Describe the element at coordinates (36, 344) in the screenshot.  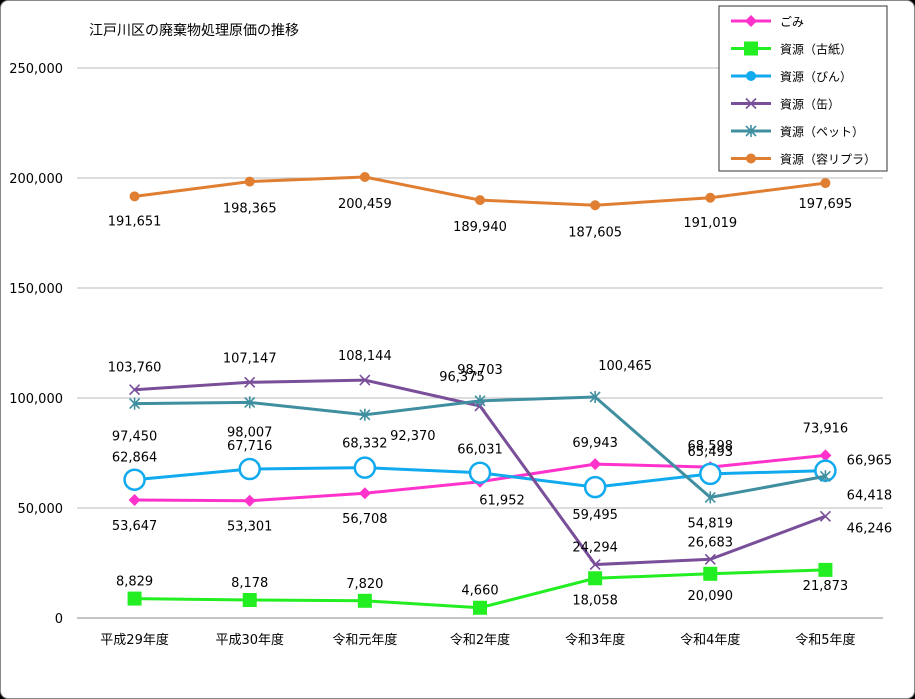
I see `y-axis-ticks: 0 50,000 100,000 150,000 200,000 250,000` at that location.